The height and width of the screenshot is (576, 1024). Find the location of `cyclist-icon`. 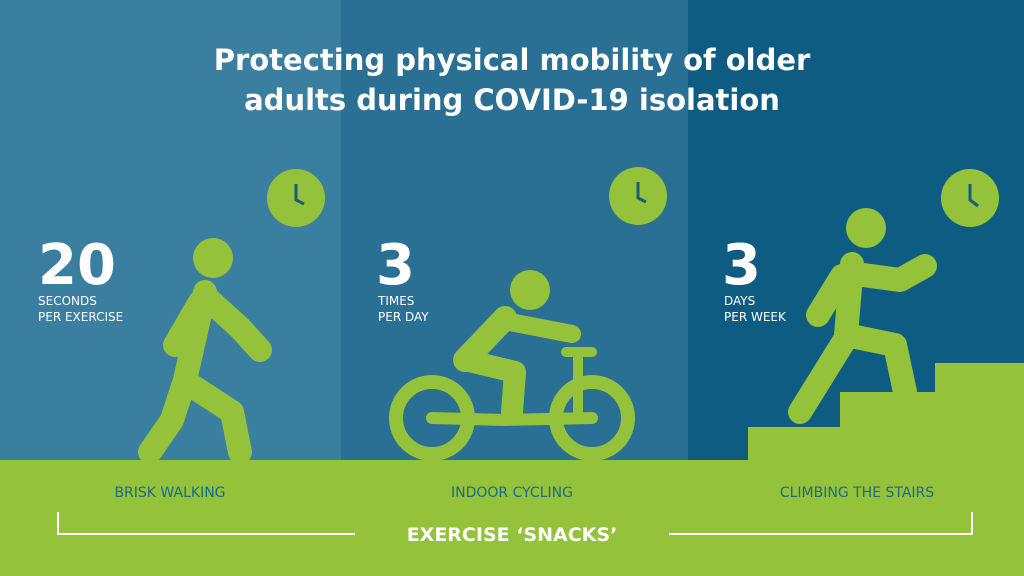

cyclist-icon is located at coordinates (512, 365).